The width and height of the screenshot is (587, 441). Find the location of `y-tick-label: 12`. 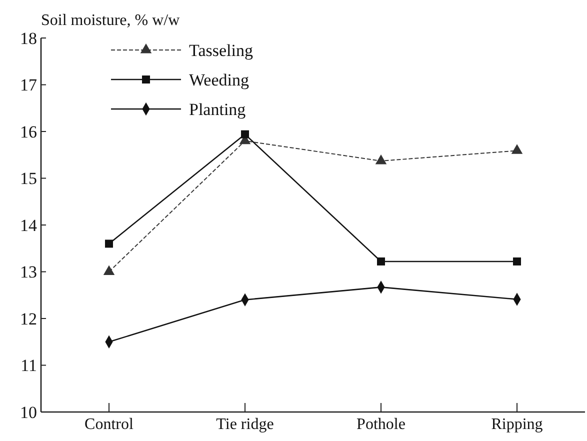

y-tick-label: 12 is located at coordinates (28, 318).